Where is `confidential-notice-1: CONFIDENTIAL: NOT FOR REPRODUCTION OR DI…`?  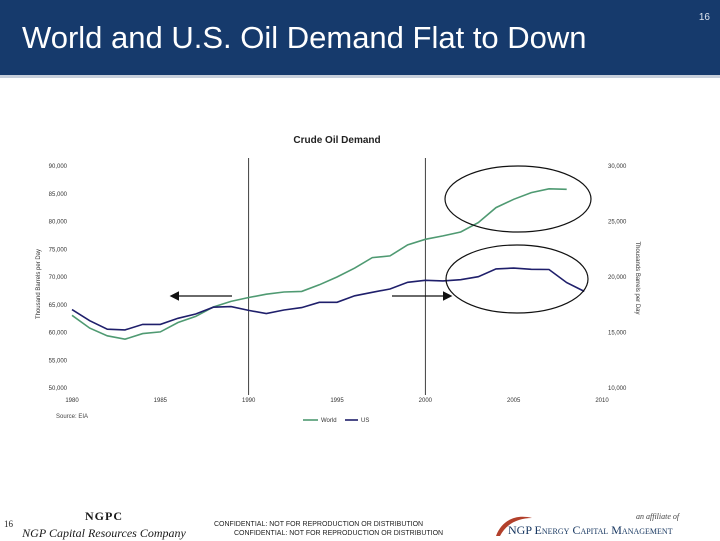
confidential-notice-1: CONFIDENTIAL: NOT FOR REPRODUCTION OR DI… is located at coordinates (319, 524).